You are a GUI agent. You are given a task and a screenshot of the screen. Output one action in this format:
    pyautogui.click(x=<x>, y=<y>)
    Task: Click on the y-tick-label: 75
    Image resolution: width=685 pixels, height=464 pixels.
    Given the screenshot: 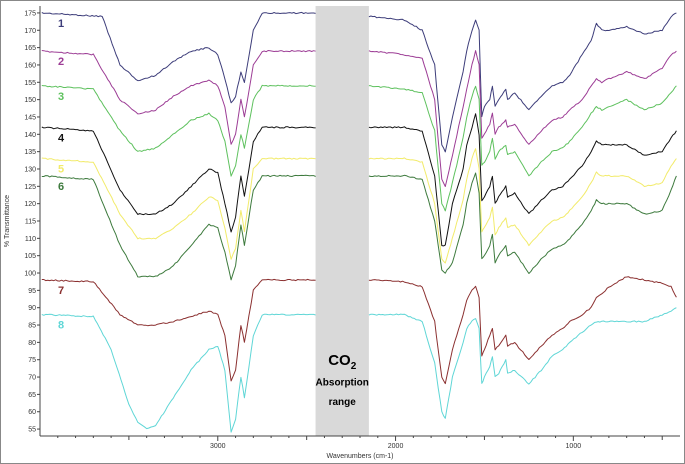 What is the action you would take?
    pyautogui.click(x=32, y=360)
    